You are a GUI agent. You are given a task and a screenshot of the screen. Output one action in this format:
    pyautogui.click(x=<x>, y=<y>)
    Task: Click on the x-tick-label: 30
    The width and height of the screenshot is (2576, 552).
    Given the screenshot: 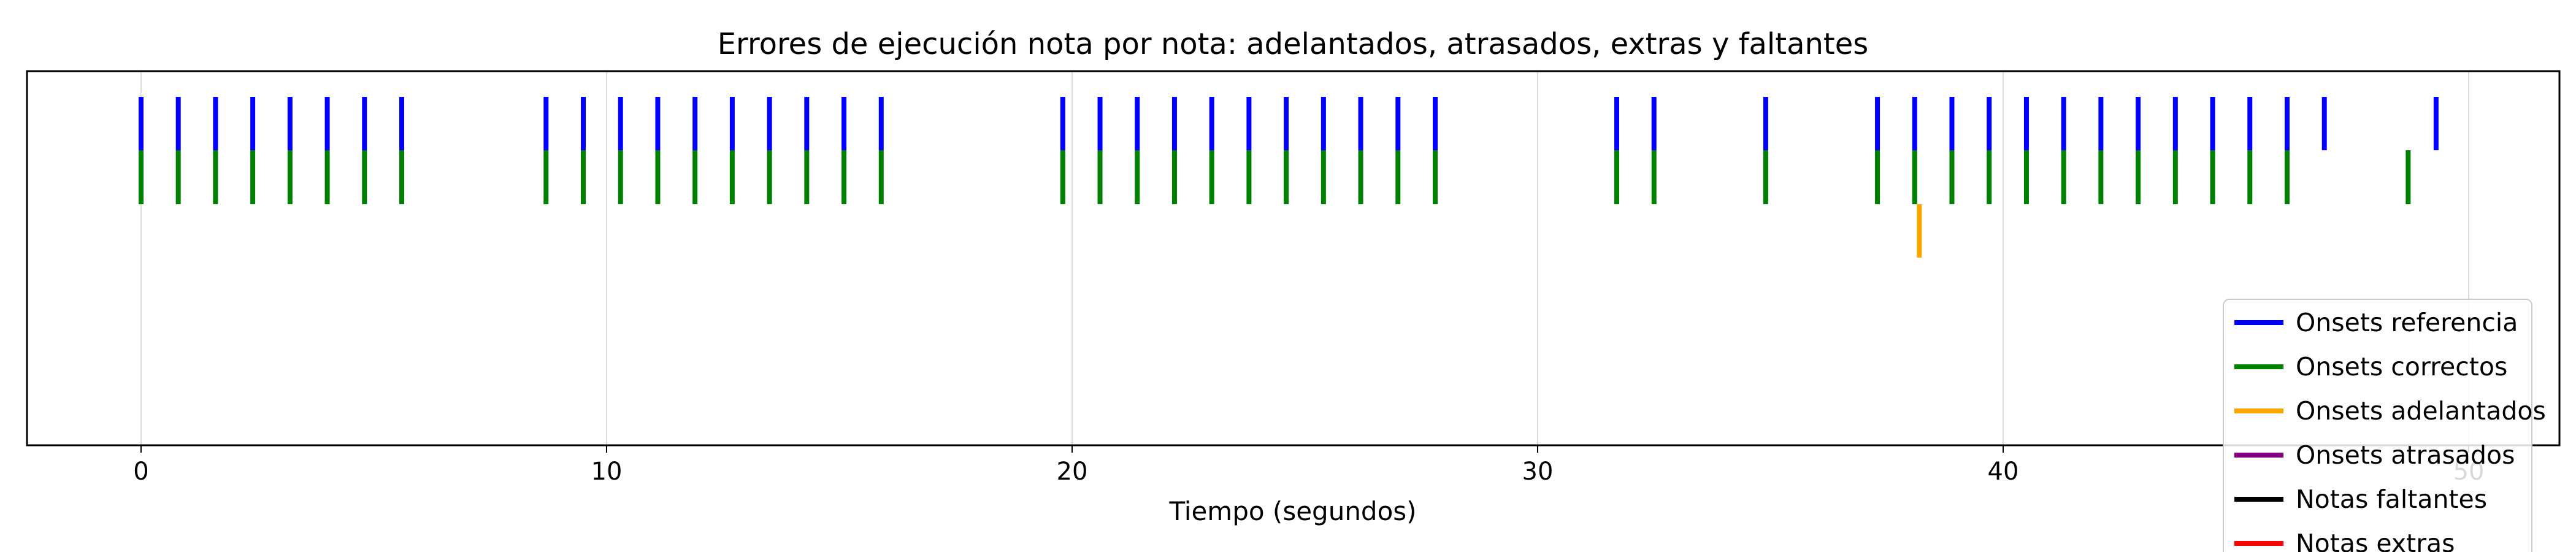 What is the action you would take?
    pyautogui.click(x=1538, y=472)
    